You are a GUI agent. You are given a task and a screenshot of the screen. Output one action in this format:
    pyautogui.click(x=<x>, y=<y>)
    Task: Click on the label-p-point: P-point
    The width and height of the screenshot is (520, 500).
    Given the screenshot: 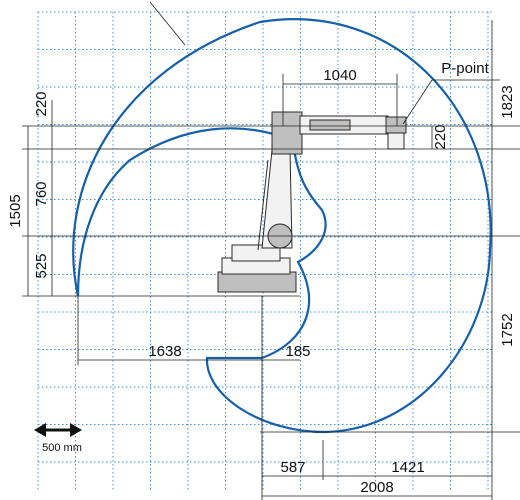 What is the action you would take?
    pyautogui.click(x=465, y=68)
    